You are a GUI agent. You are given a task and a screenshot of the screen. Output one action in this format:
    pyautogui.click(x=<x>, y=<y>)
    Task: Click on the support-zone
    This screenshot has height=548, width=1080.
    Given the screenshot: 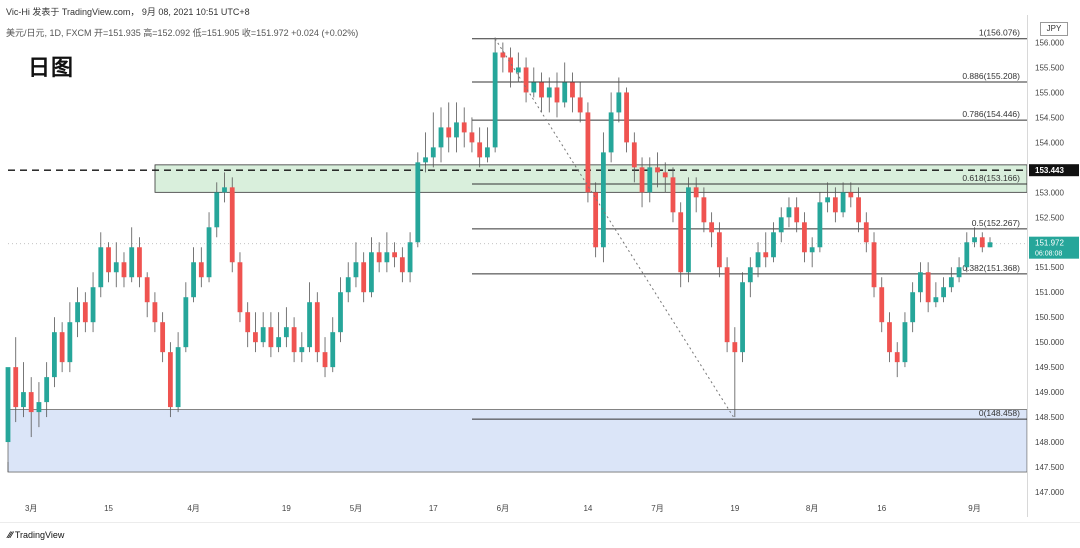 What is the action you would take?
    pyautogui.click(x=517, y=441)
    